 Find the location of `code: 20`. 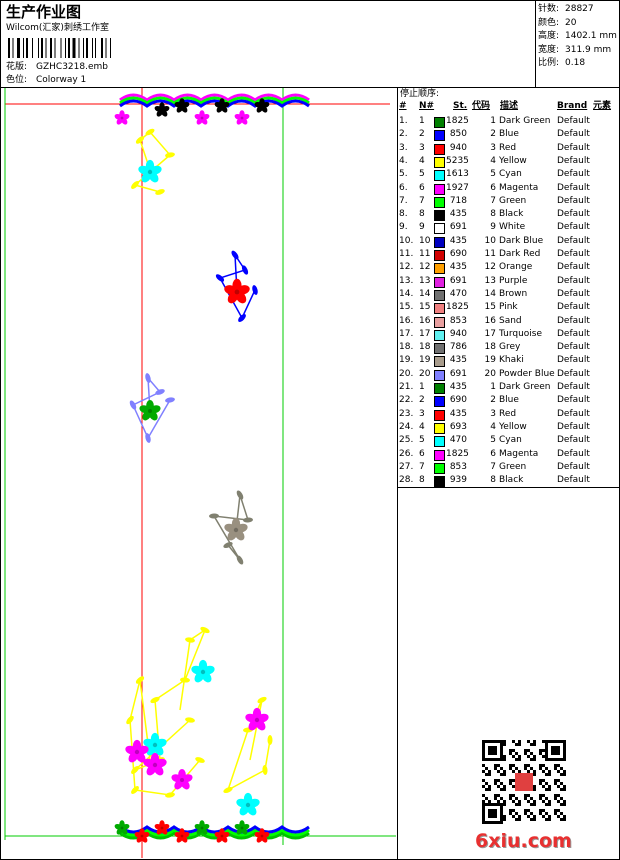

code: 20 is located at coordinates (490, 373).